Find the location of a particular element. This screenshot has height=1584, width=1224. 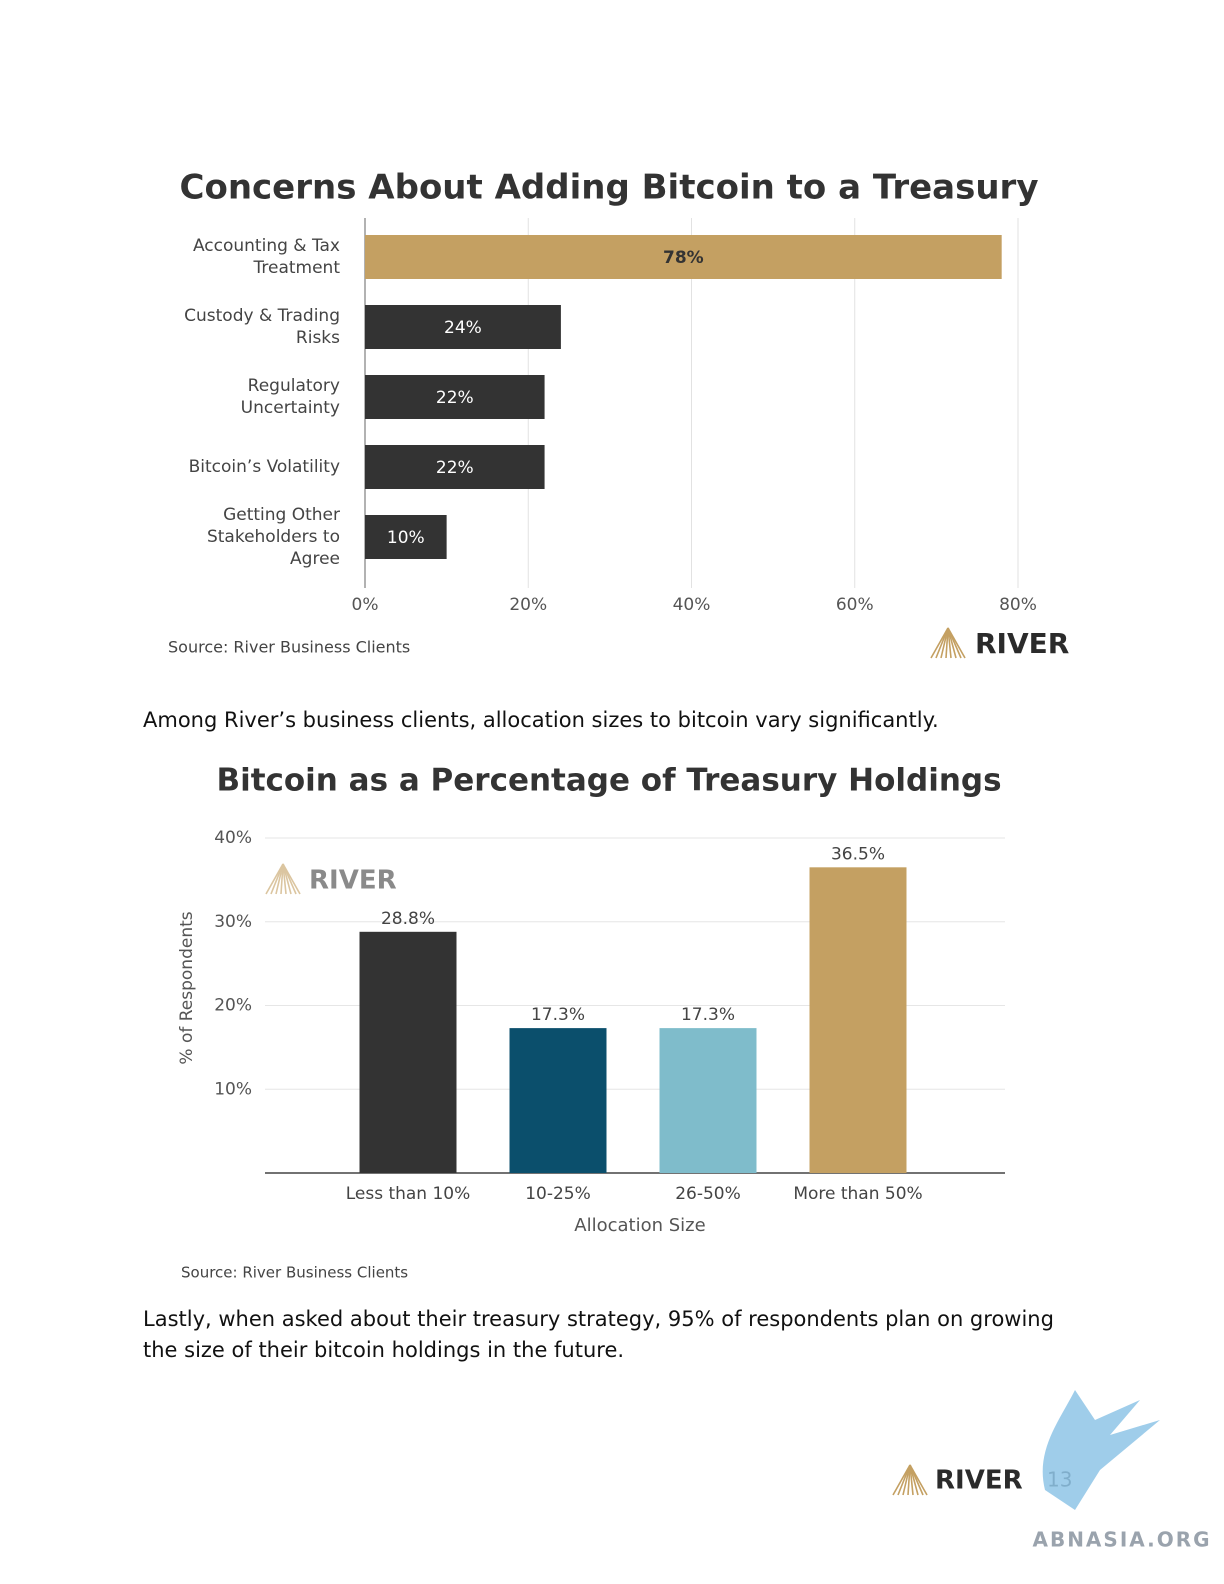

x-tick-label: More than 50% is located at coordinates (857, 1194).